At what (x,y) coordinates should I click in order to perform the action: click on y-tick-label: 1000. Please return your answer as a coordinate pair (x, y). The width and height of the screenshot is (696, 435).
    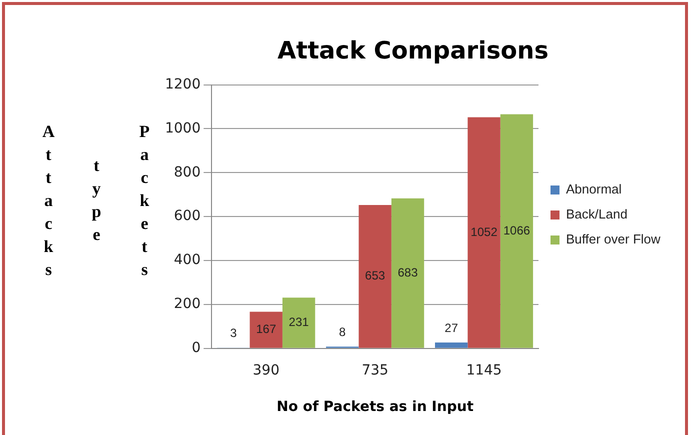
    Looking at the image, I should click on (182, 128).